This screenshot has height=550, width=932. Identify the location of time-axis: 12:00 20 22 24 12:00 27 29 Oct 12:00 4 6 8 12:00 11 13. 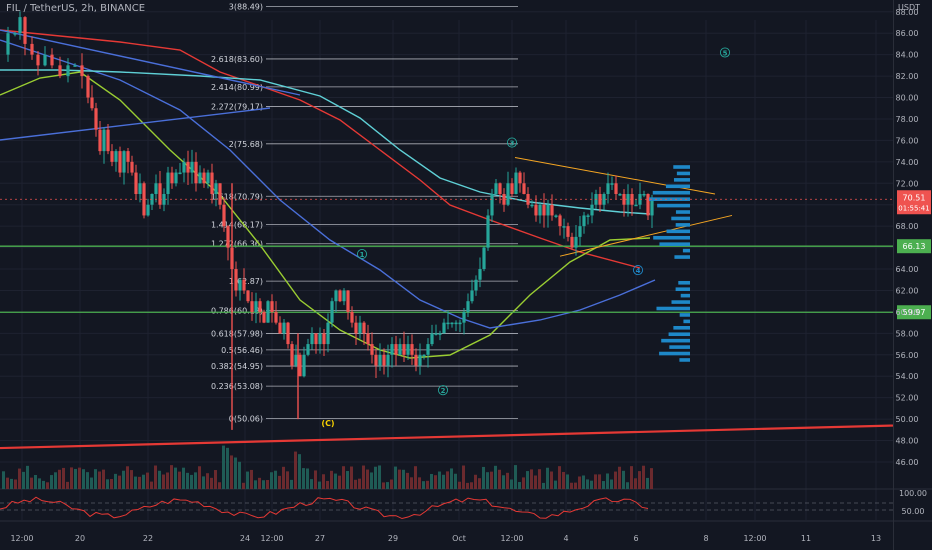
(445, 538).